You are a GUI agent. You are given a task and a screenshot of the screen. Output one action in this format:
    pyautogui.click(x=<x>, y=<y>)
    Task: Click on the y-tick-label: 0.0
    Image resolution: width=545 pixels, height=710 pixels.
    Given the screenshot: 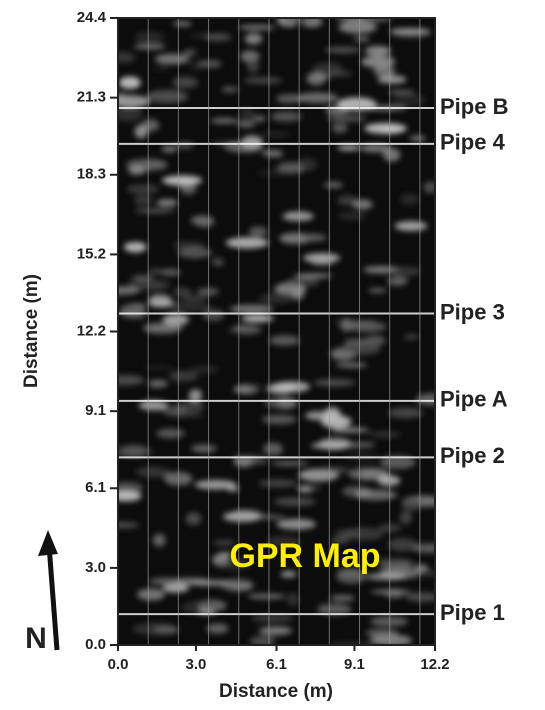 What is the action you would take?
    pyautogui.click(x=95, y=644)
    